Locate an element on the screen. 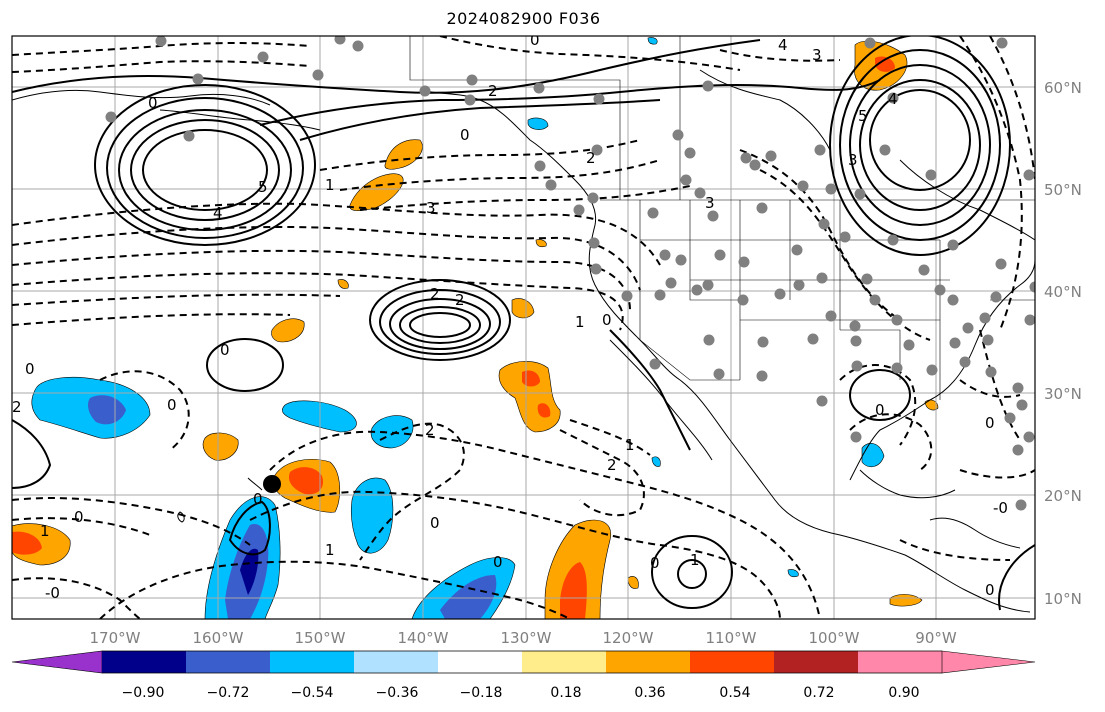 This screenshot has width=1105, height=712. svg-text: 0.54 is located at coordinates (734, 693).